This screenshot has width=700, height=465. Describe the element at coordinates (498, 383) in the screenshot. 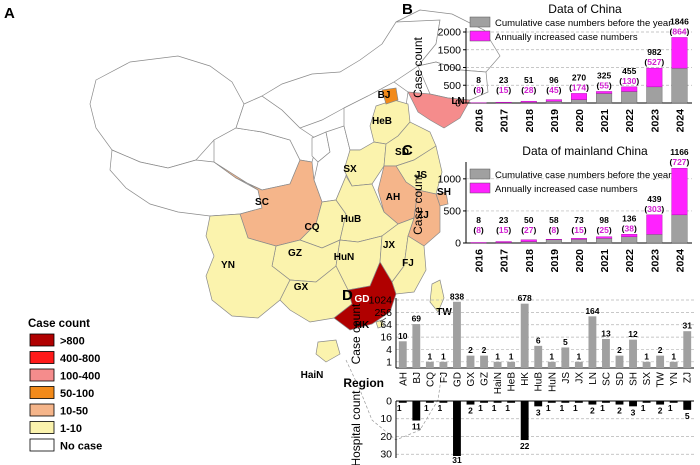

I see `x-tick-label: HaiN` at that location.